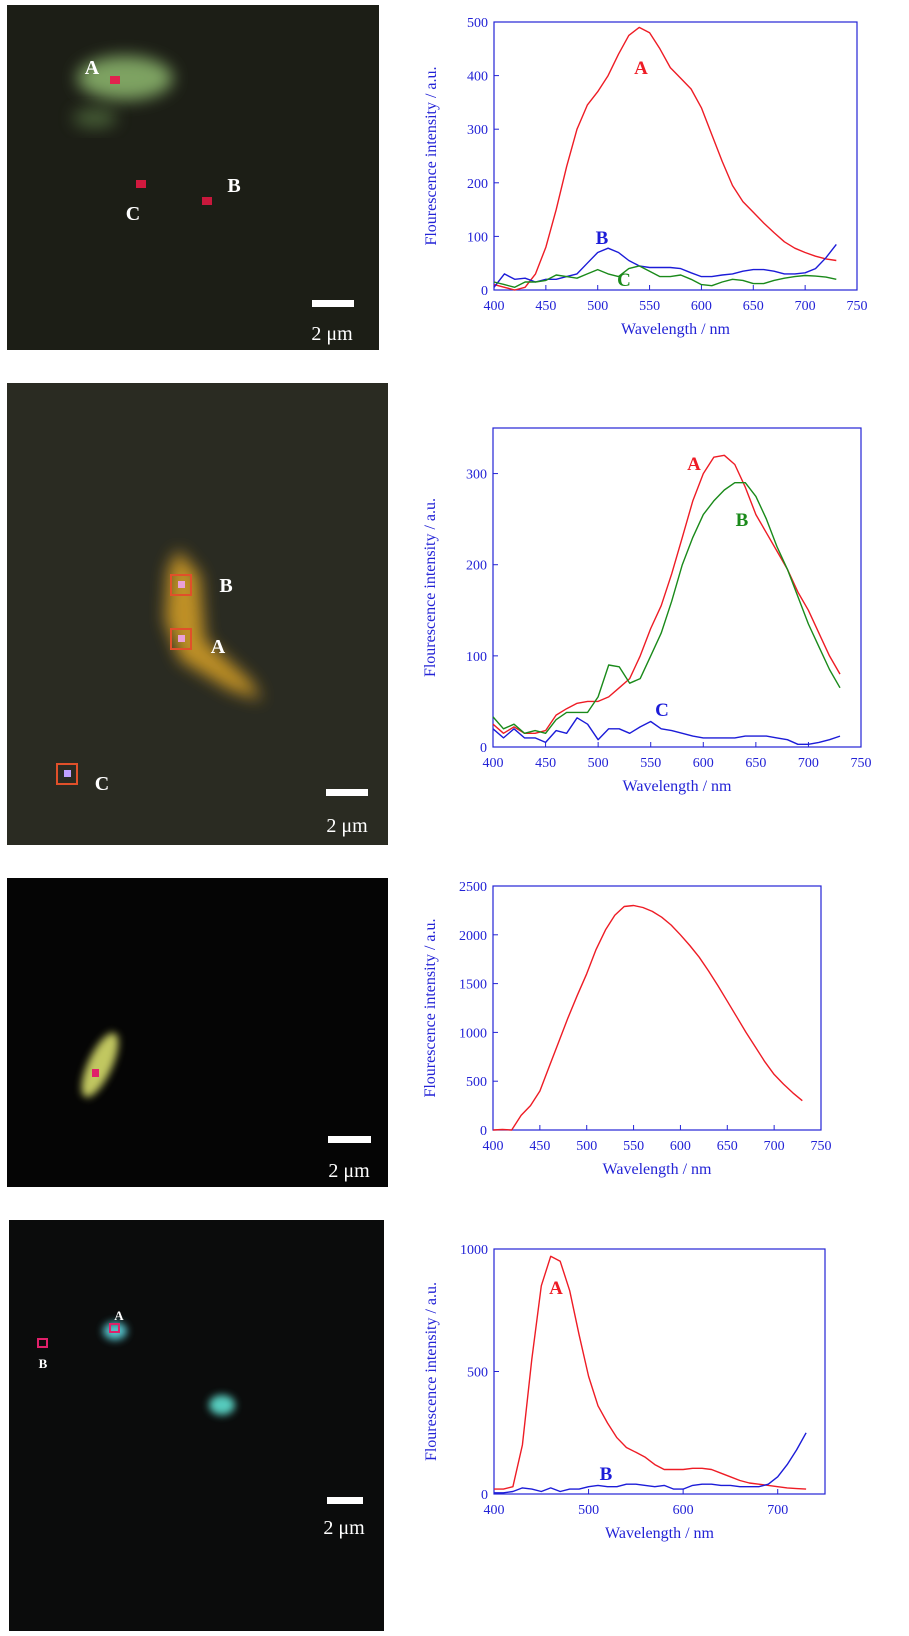  Describe the element at coordinates (196, 1425) in the screenshot. I see `micrograph: A B 2 μm` at that location.